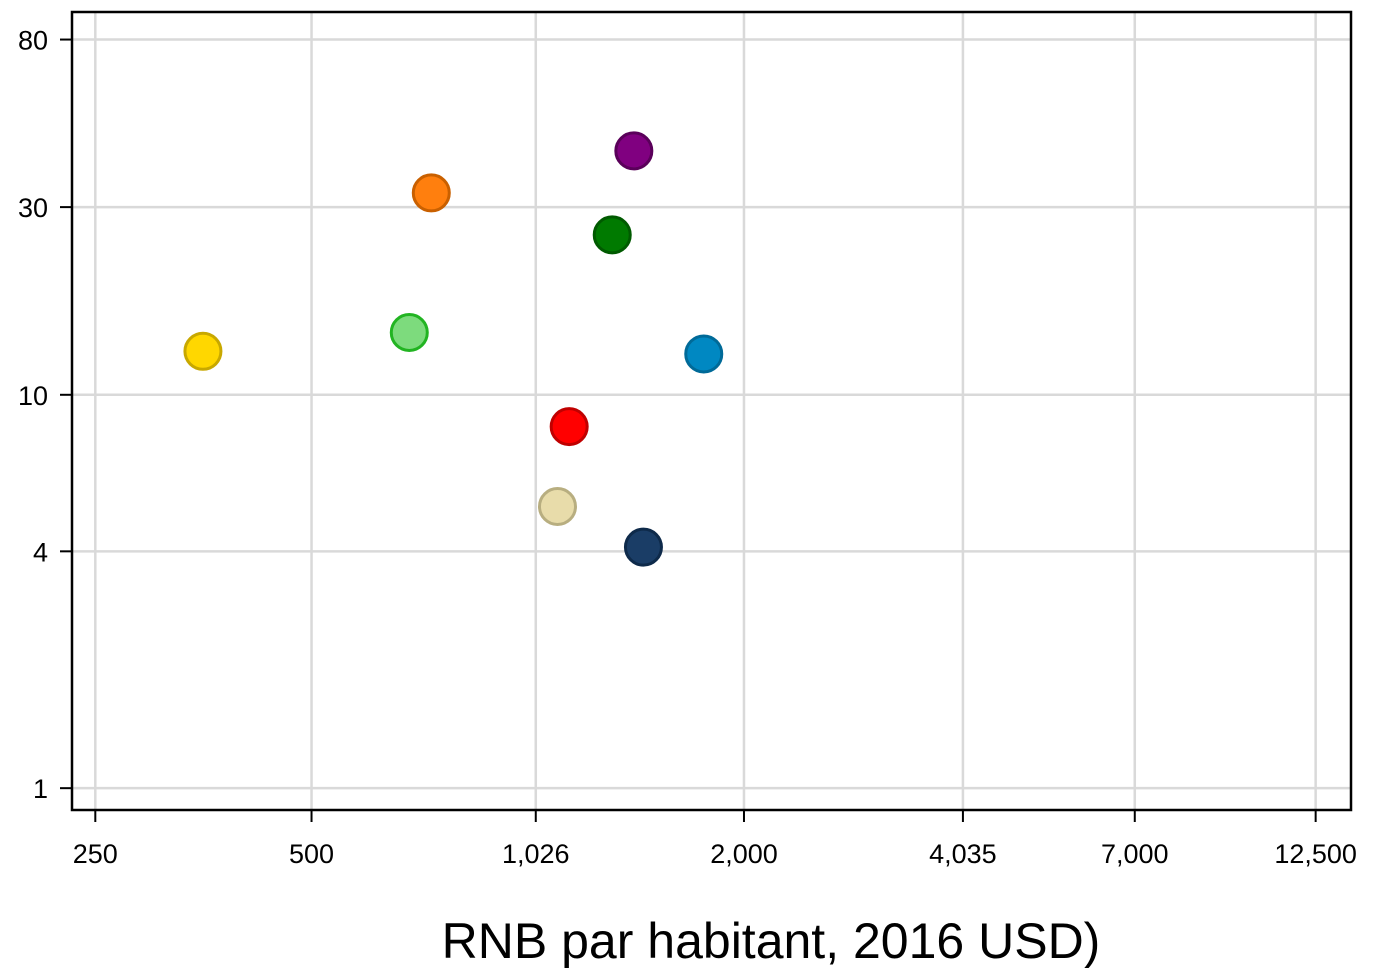  What do you see at coordinates (1135, 854) in the screenshot?
I see `x-tick-label: 7,000` at bounding box center [1135, 854].